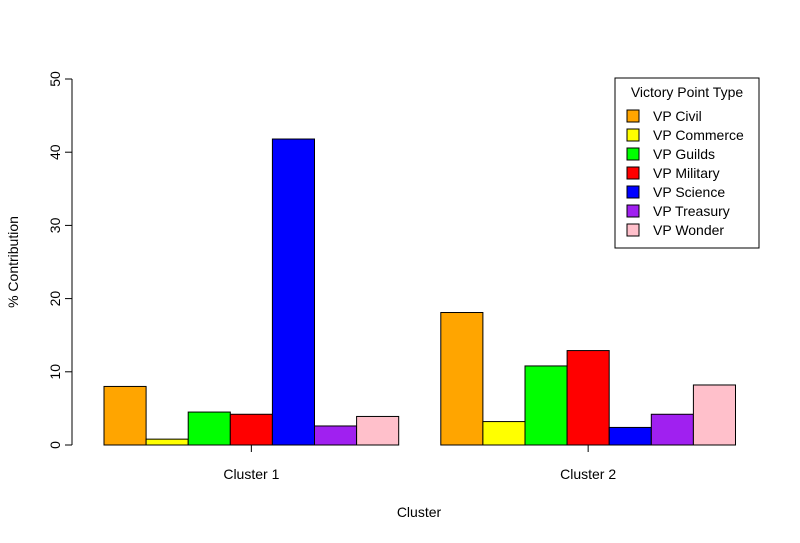 The width and height of the screenshot is (800, 543). I want to click on x-axis-title: Cluster, so click(419, 512).